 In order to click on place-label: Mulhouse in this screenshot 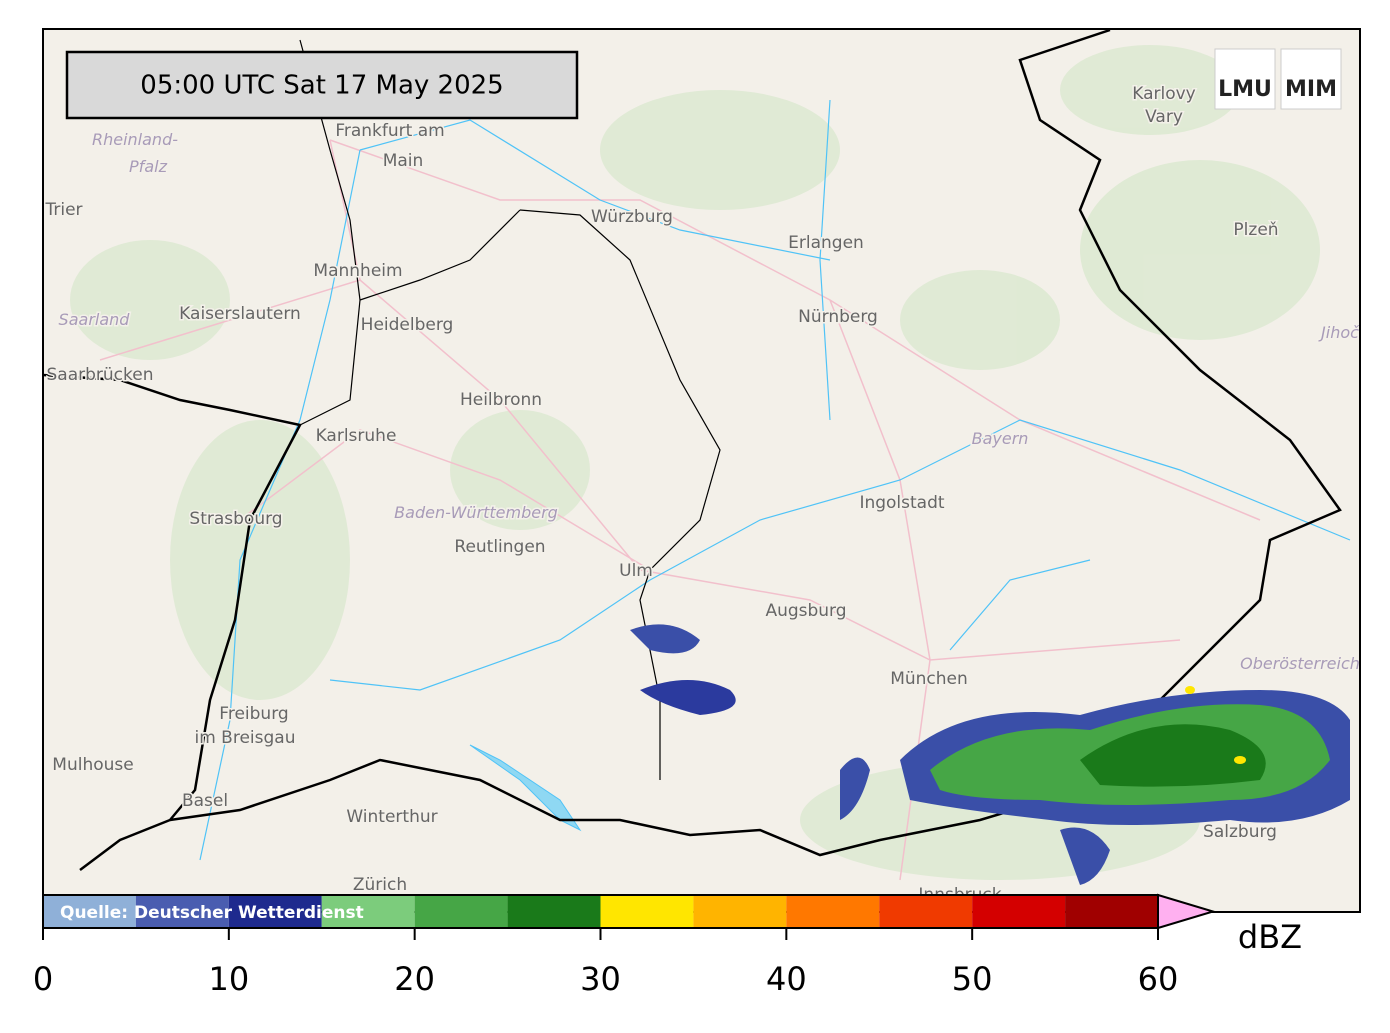, I will do `click(92, 765)`.